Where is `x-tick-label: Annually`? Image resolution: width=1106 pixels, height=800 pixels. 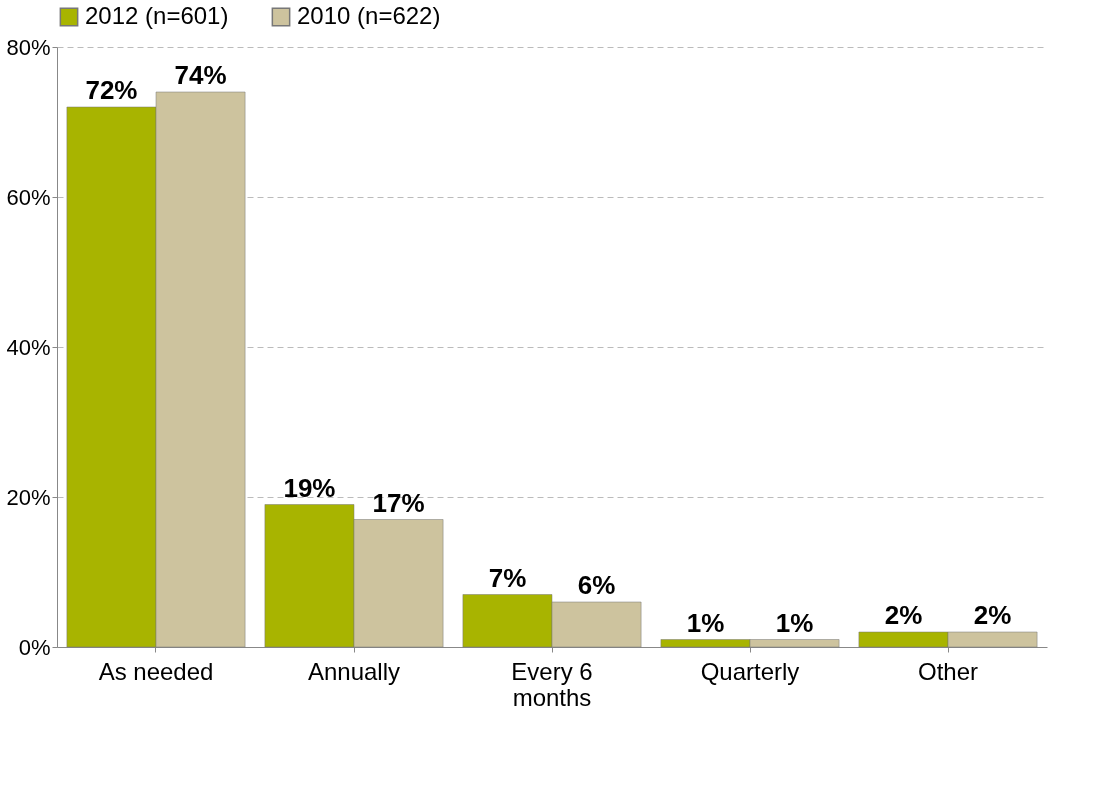
x-tick-label: Annually is located at coordinates (354, 671).